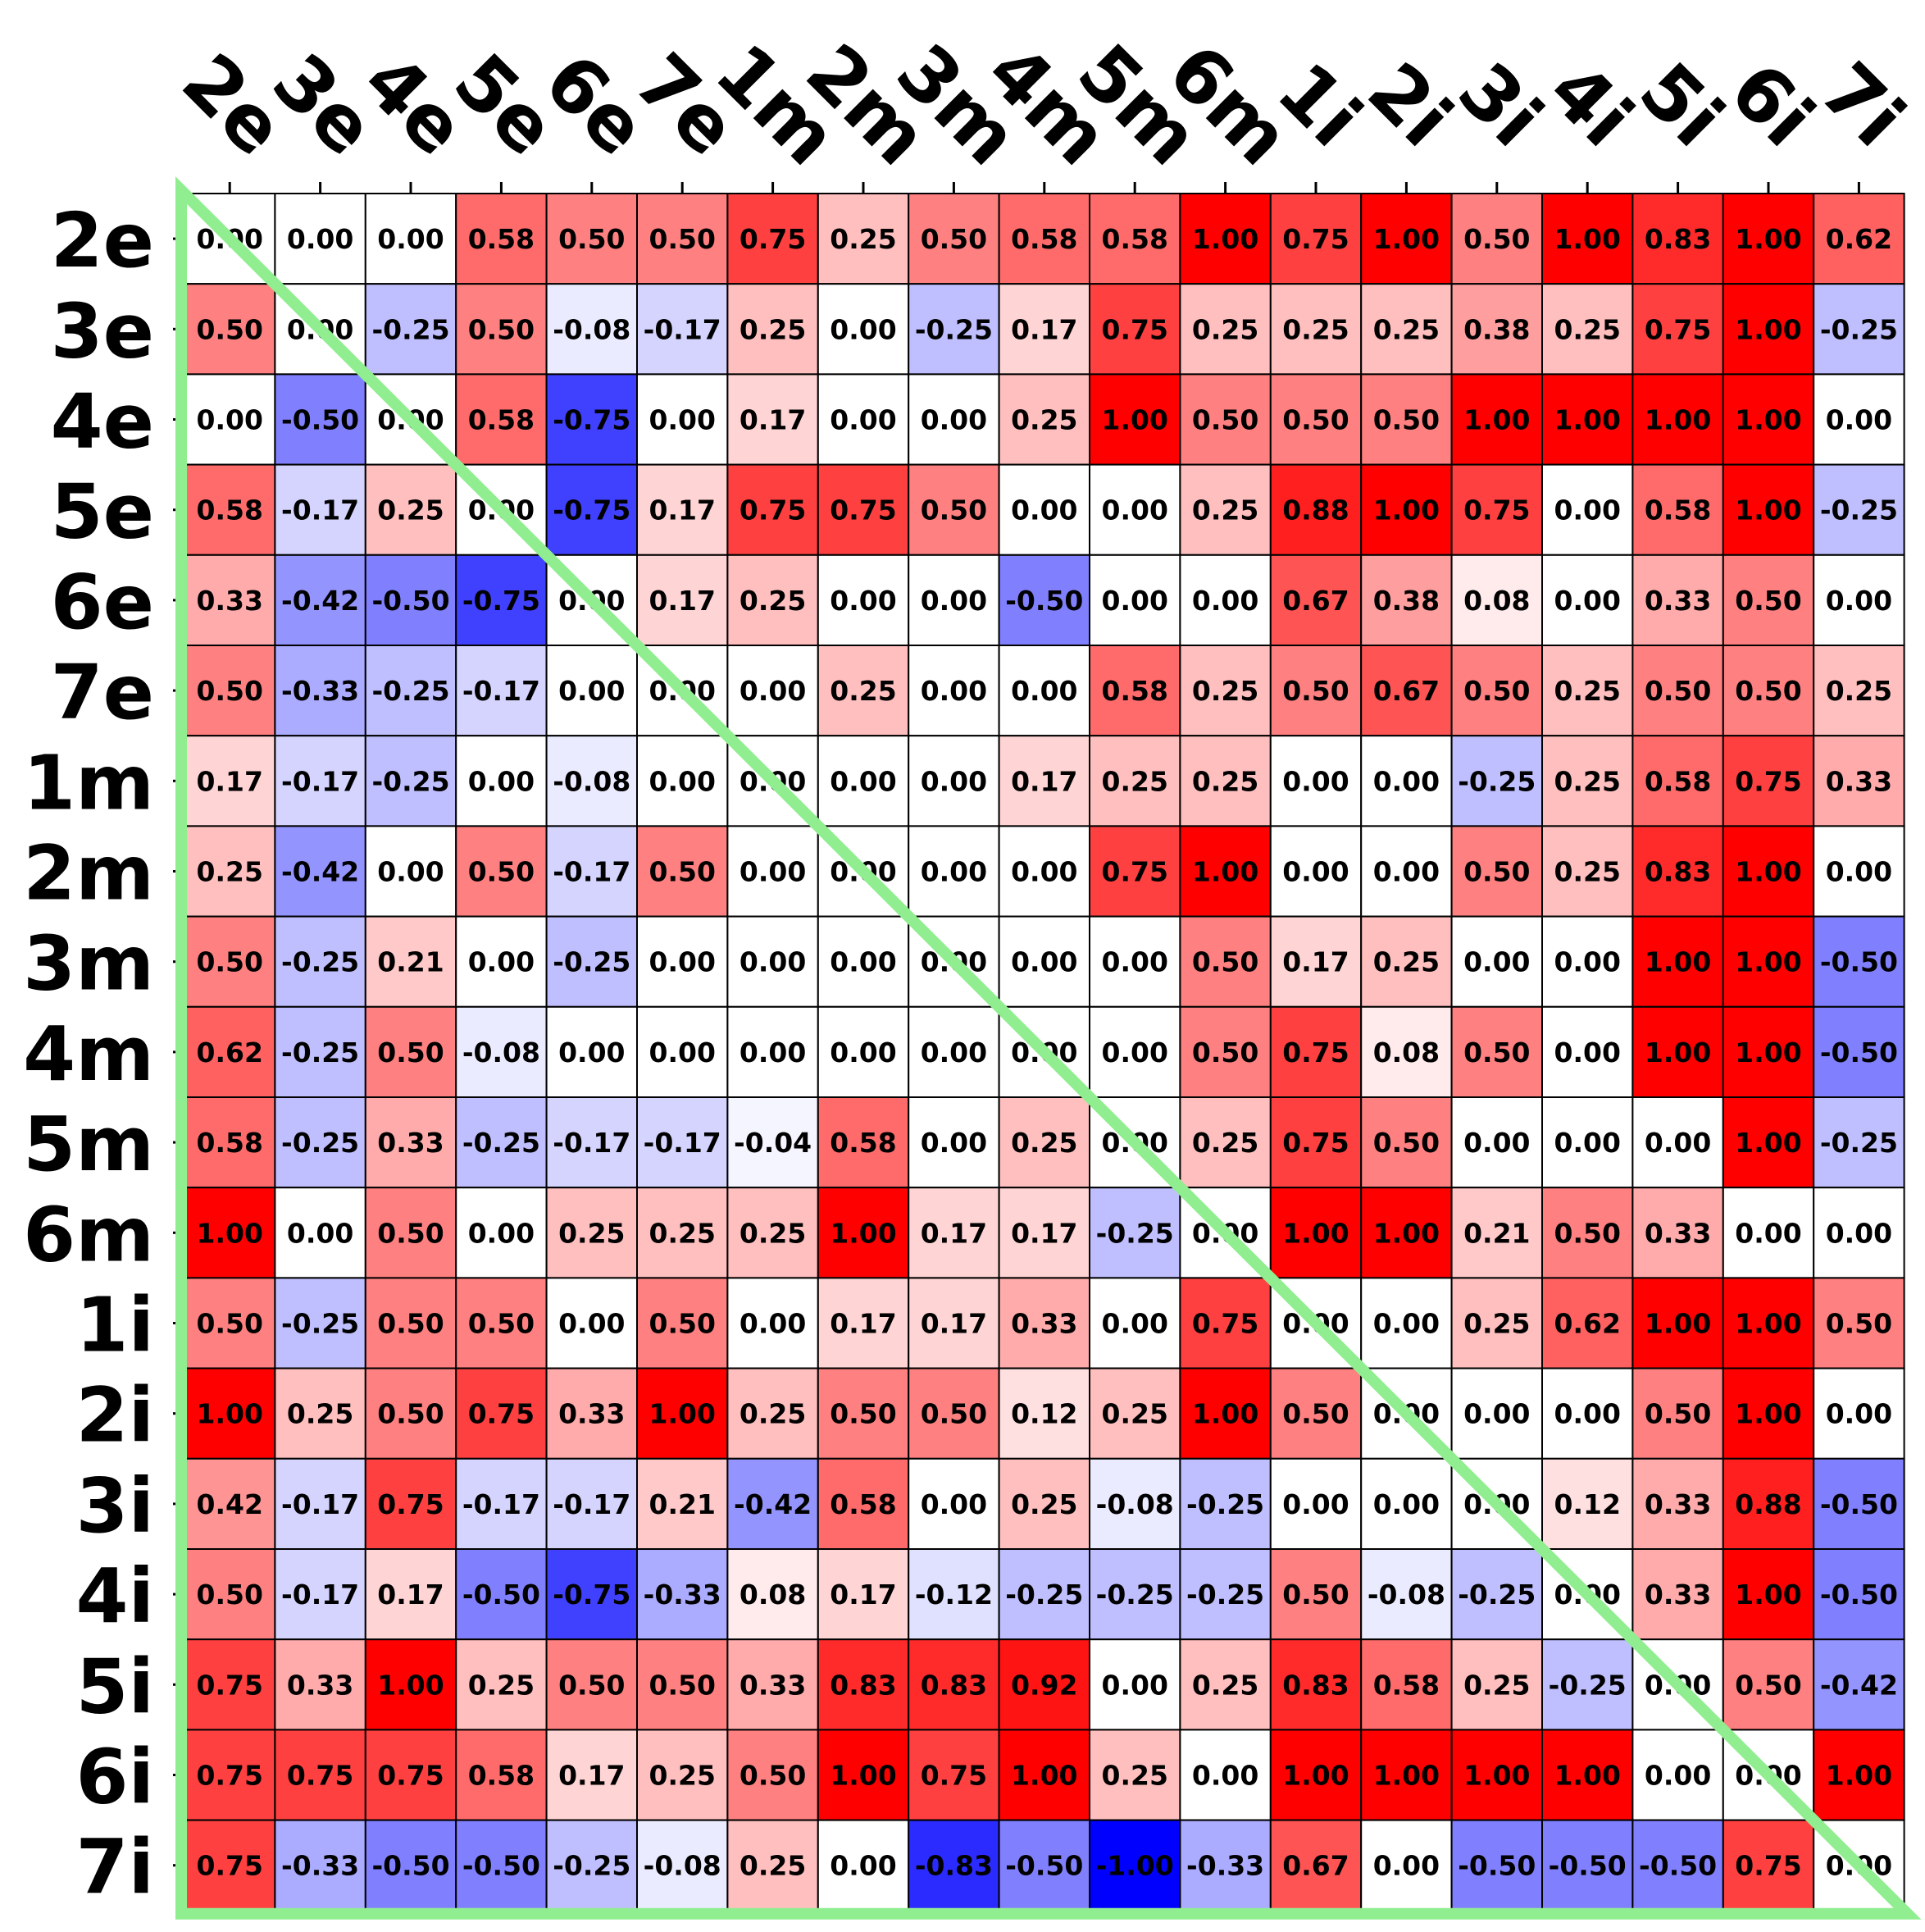  What do you see at coordinates (954, 1595) in the screenshot?
I see `cell-value-label: -0.12` at bounding box center [954, 1595].